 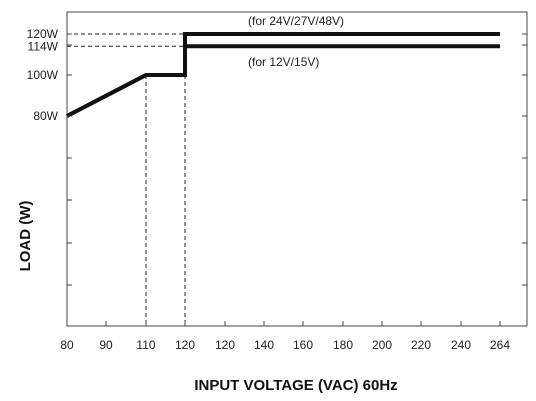 I want to click on x-axis-title: INPUT VOLTAGE (VAC) 60Hz, so click(x=295, y=385).